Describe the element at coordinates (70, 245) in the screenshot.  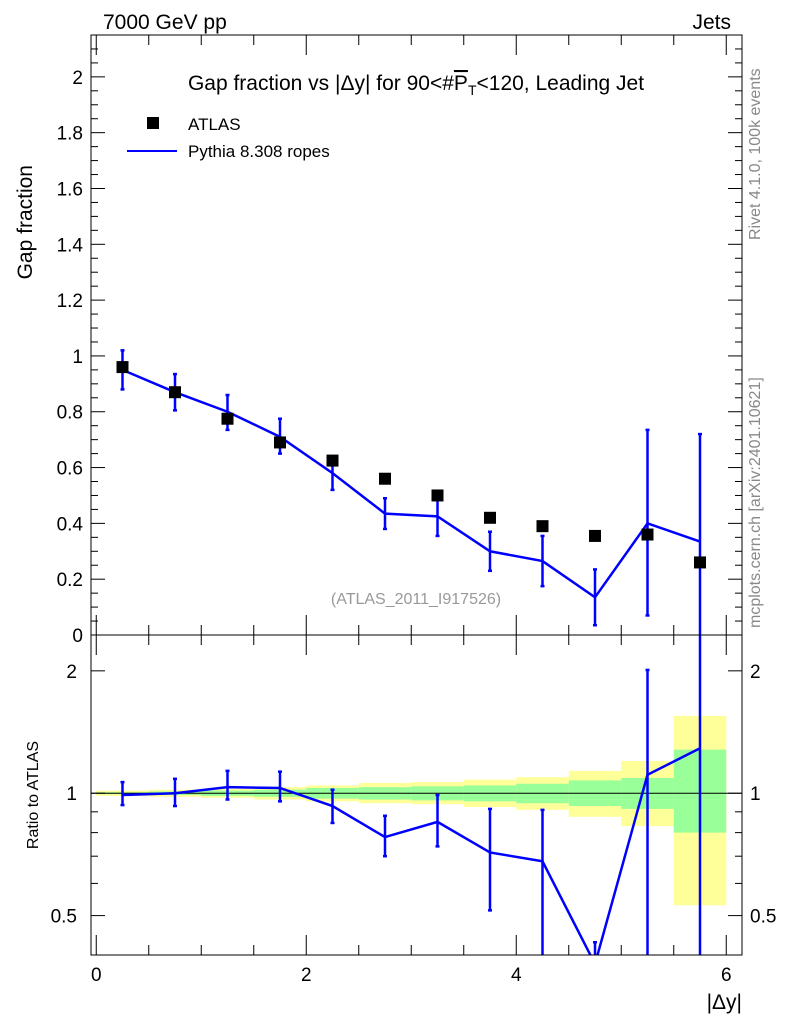
I see `main-y-tick-label: 1.4` at that location.